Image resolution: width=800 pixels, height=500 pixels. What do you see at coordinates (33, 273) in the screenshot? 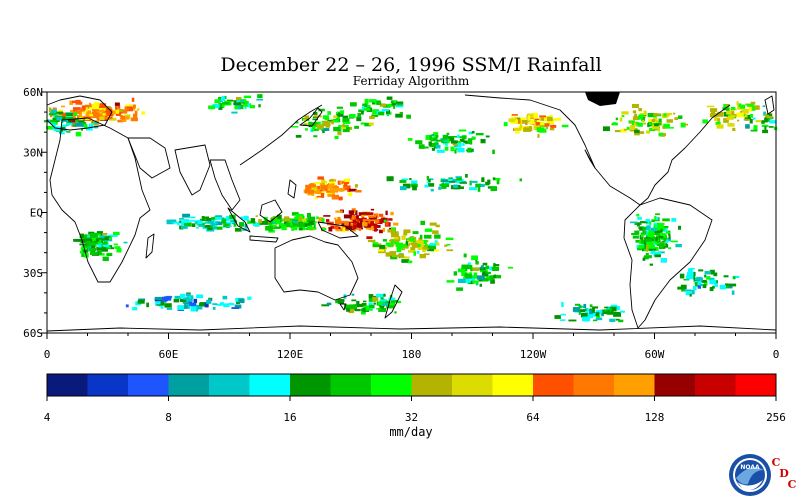
I see `lat-label: 30S` at bounding box center [33, 273].